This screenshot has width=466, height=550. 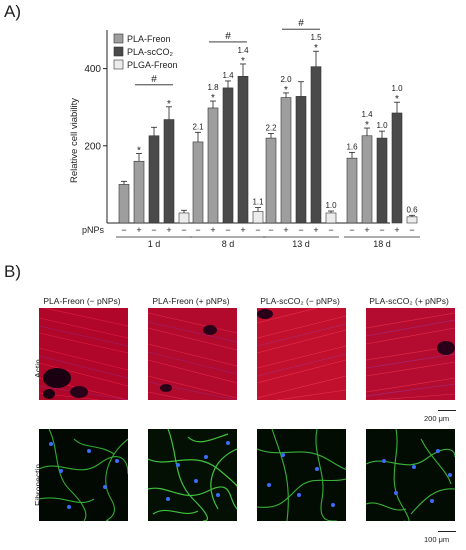 I want to click on scale-bar-label: 200 μm, so click(x=437, y=418).